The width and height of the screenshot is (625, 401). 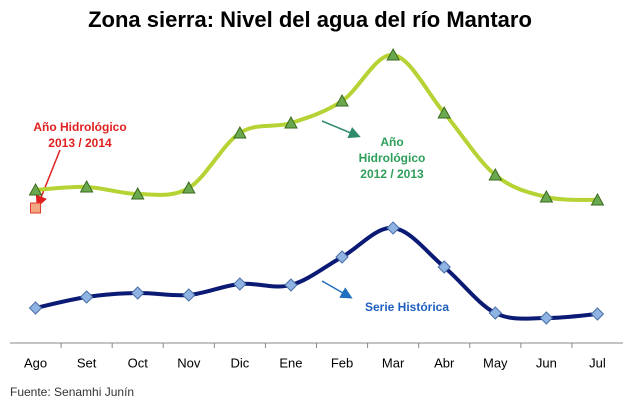 What do you see at coordinates (546, 362) in the screenshot?
I see `x-tick-label: Jun` at bounding box center [546, 362].